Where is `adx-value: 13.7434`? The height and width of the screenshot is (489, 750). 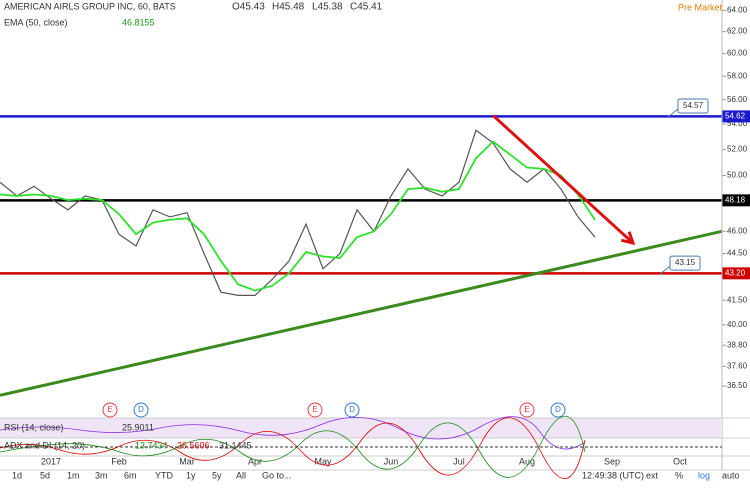 adx-value: 13.7434 is located at coordinates (151, 445).